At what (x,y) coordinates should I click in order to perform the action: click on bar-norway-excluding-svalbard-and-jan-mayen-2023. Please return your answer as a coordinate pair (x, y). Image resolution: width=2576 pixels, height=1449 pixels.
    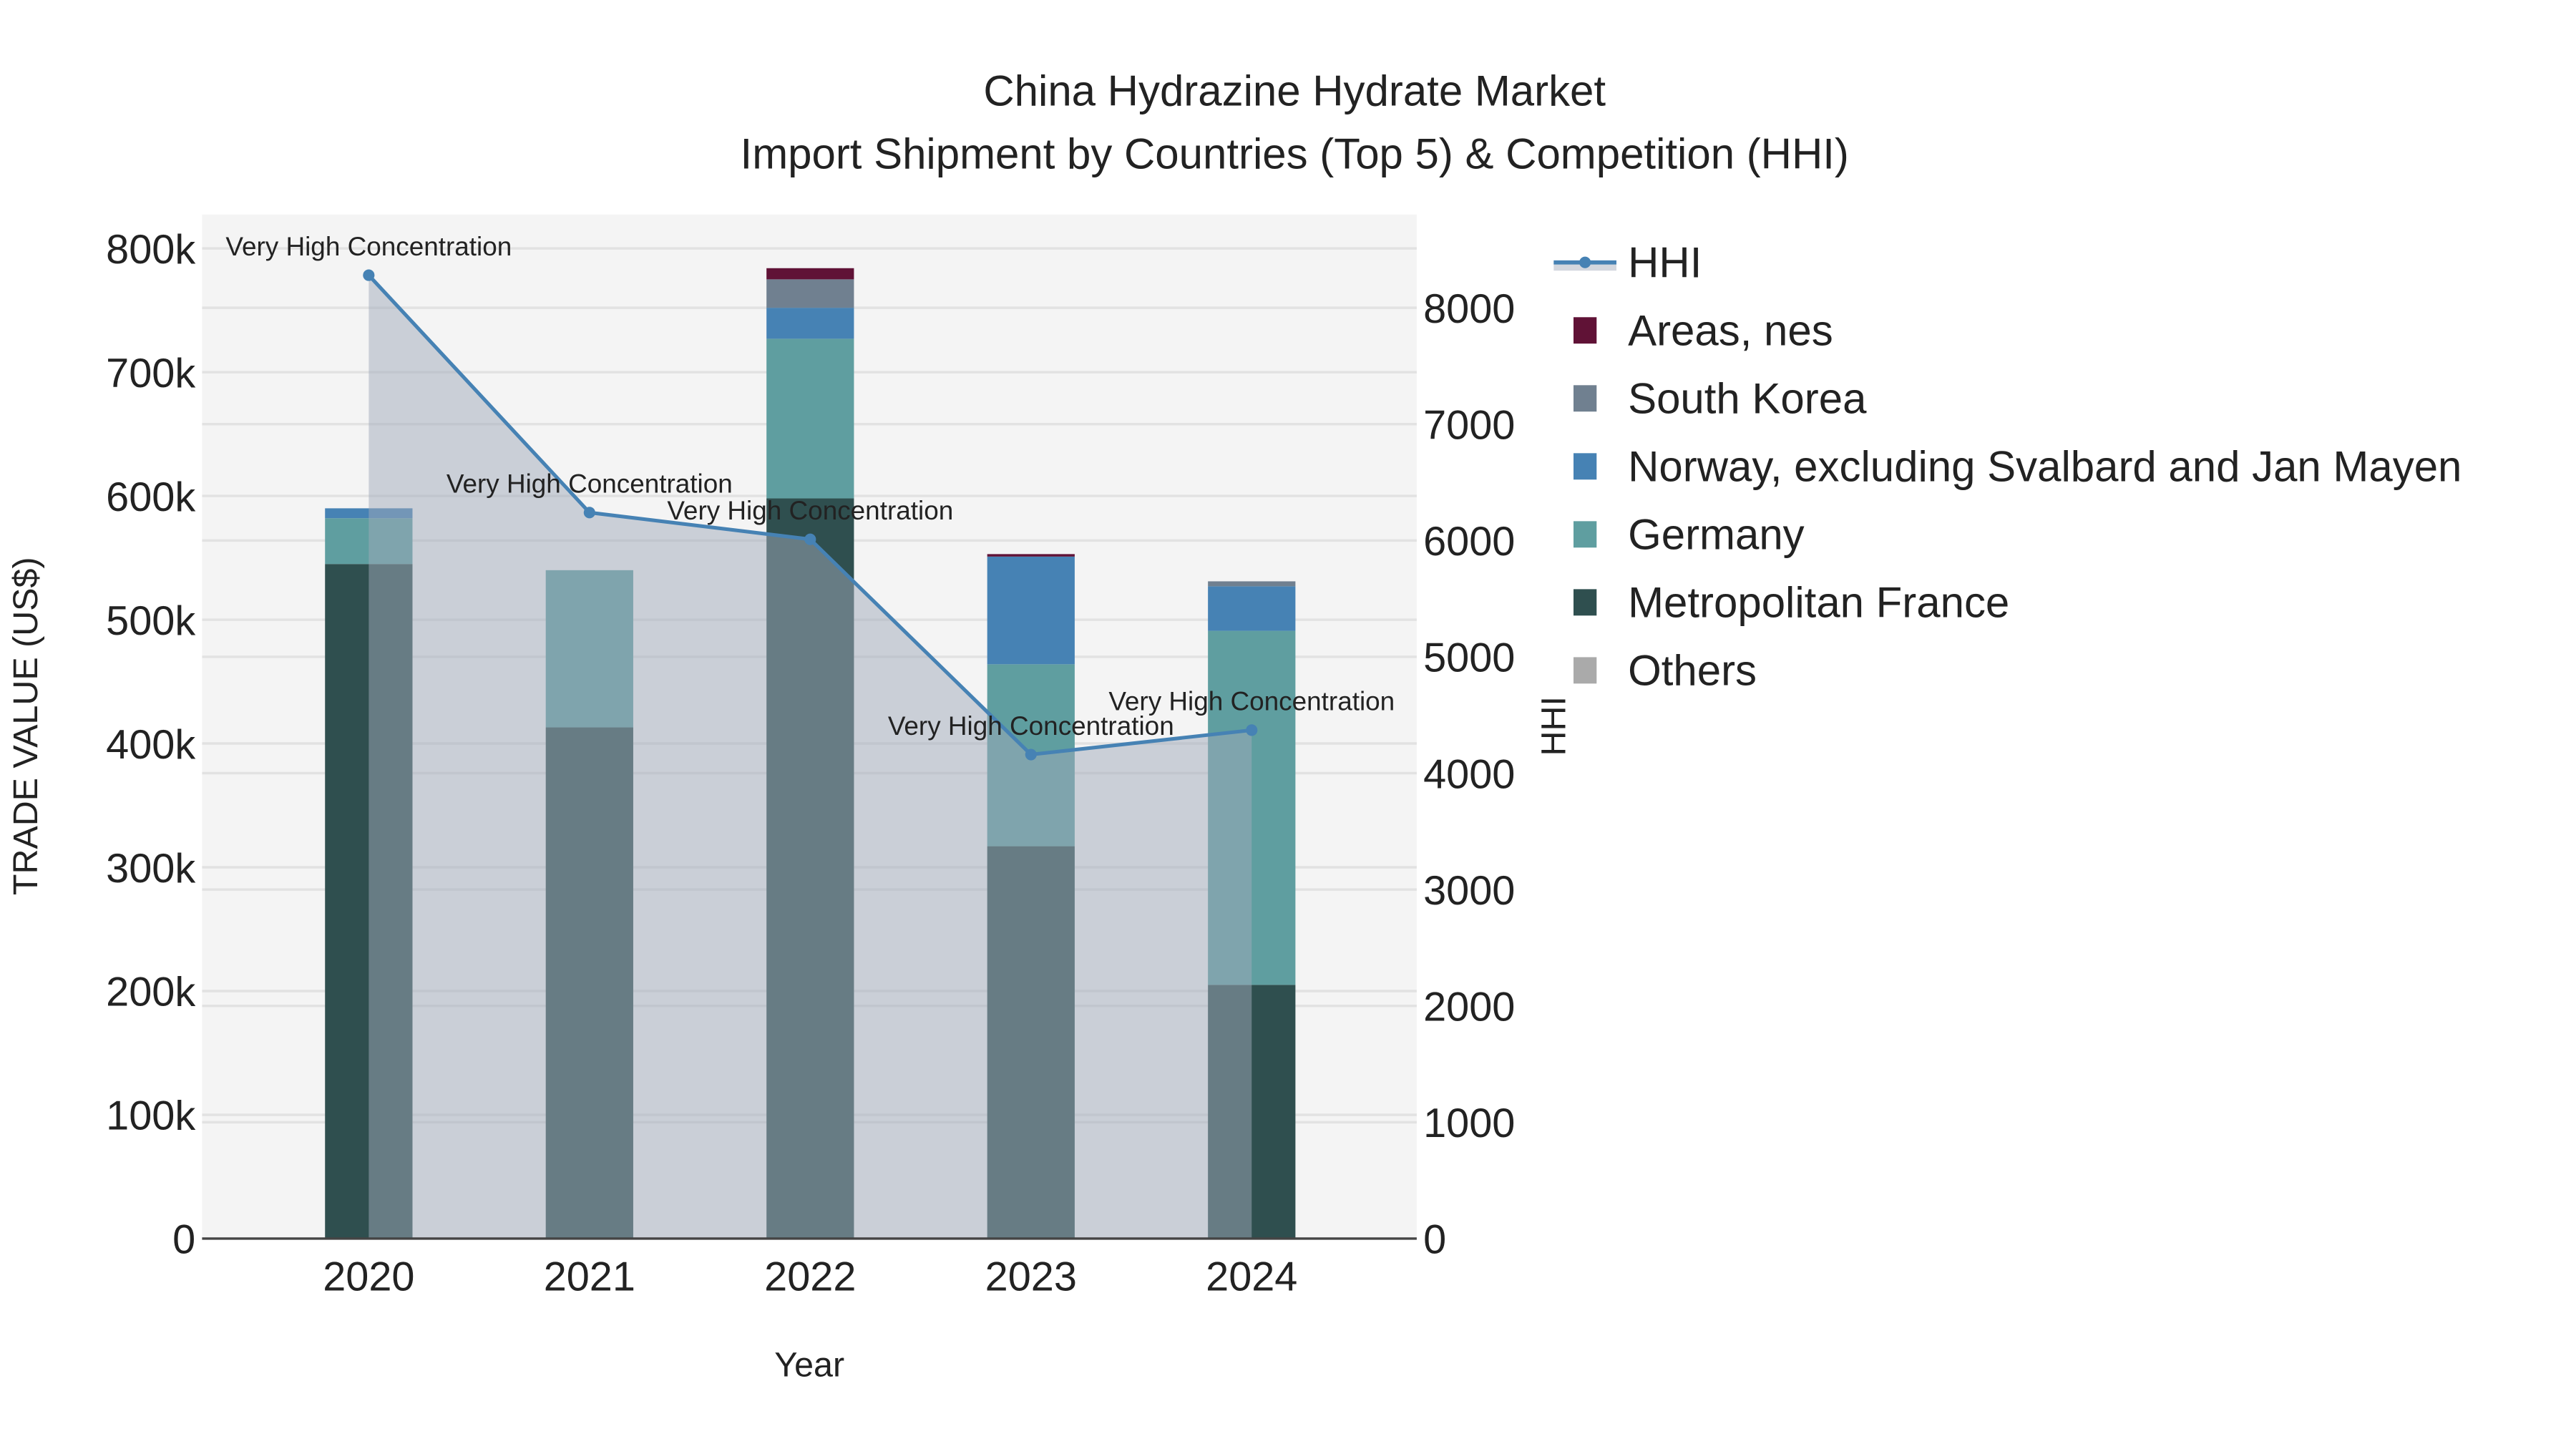
    Looking at the image, I should click on (1031, 610).